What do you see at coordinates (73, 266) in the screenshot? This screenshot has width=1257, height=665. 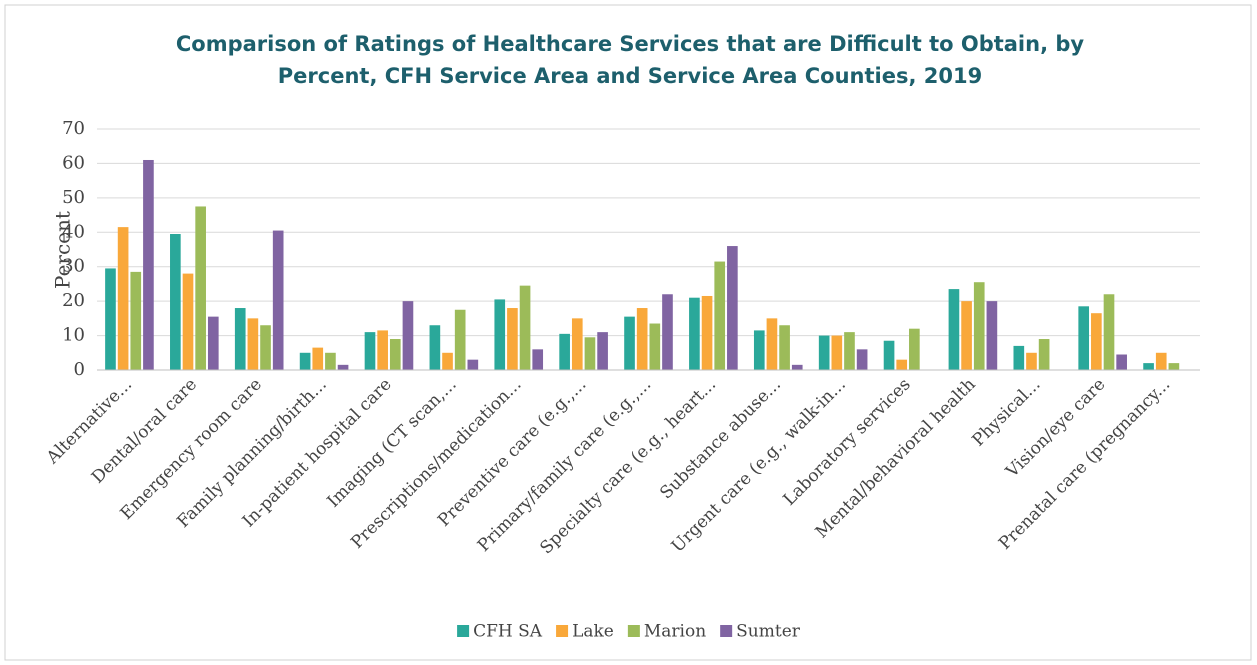 I see `y-tick-label: 30` at bounding box center [73, 266].